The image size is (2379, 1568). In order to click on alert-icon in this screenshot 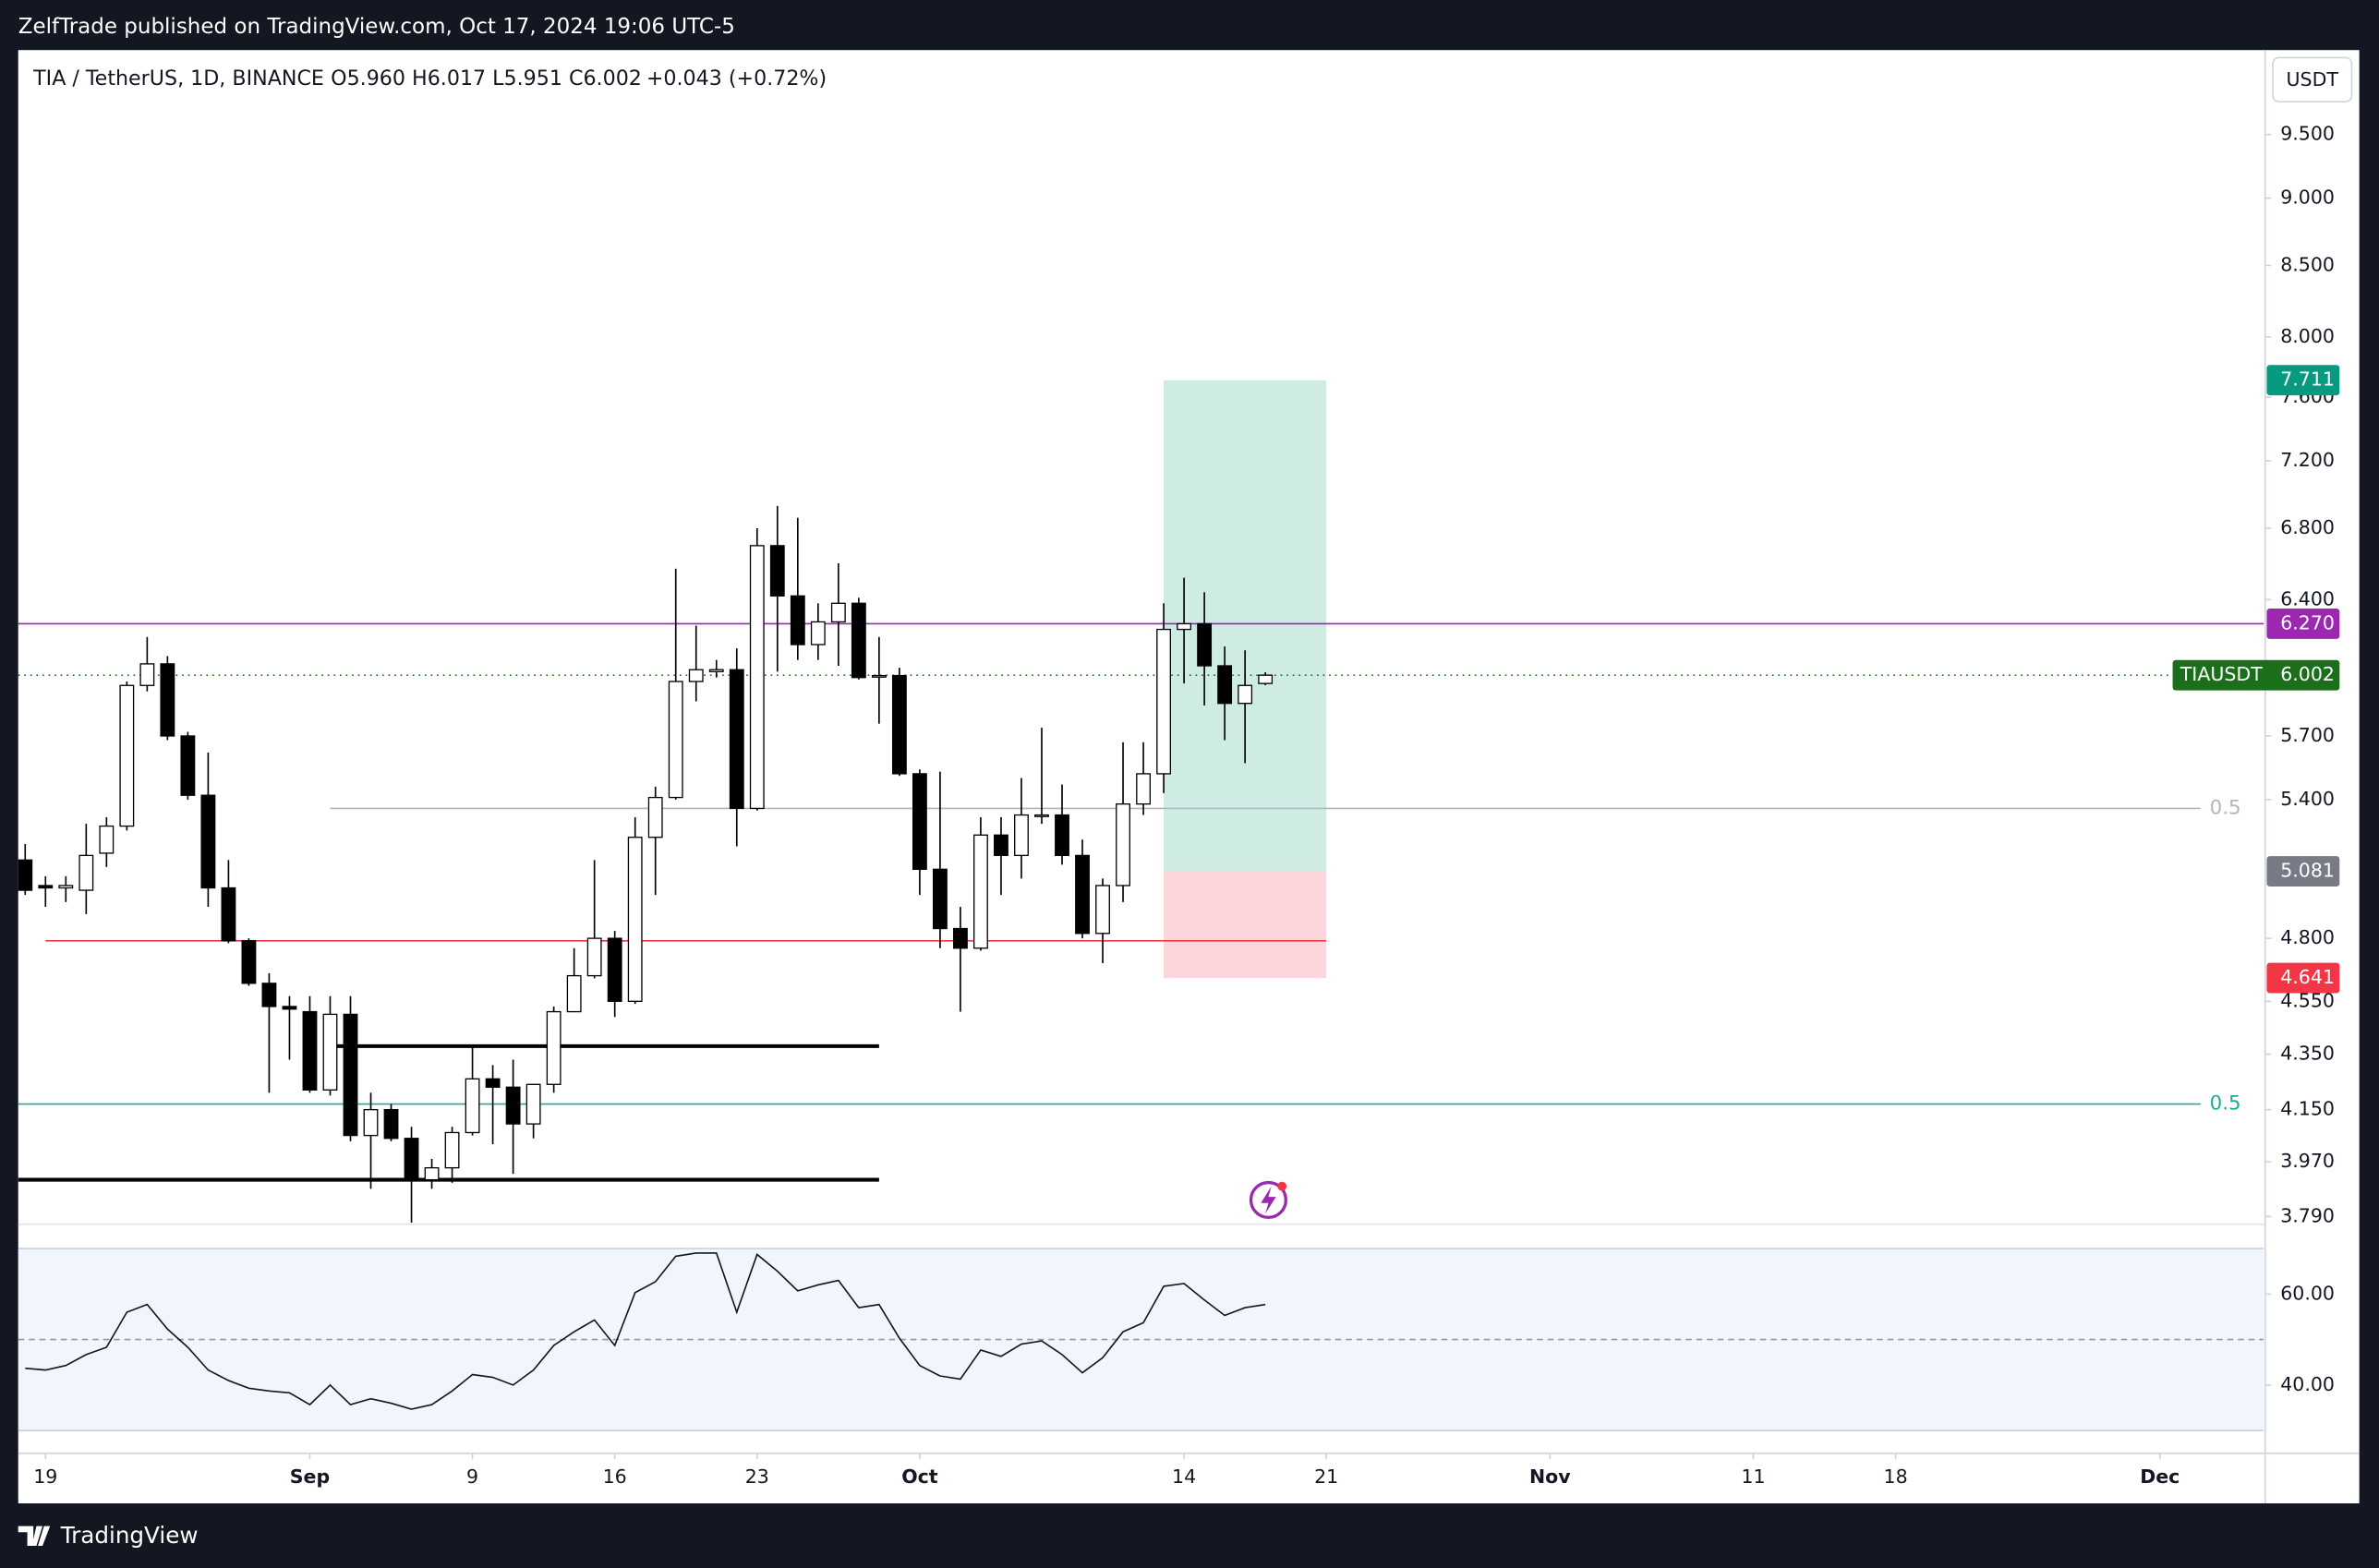, I will do `click(1268, 1199)`.